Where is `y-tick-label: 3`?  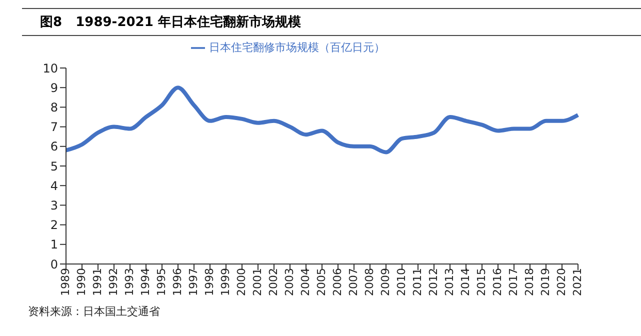
y-tick-label: 3 is located at coordinates (54, 205).